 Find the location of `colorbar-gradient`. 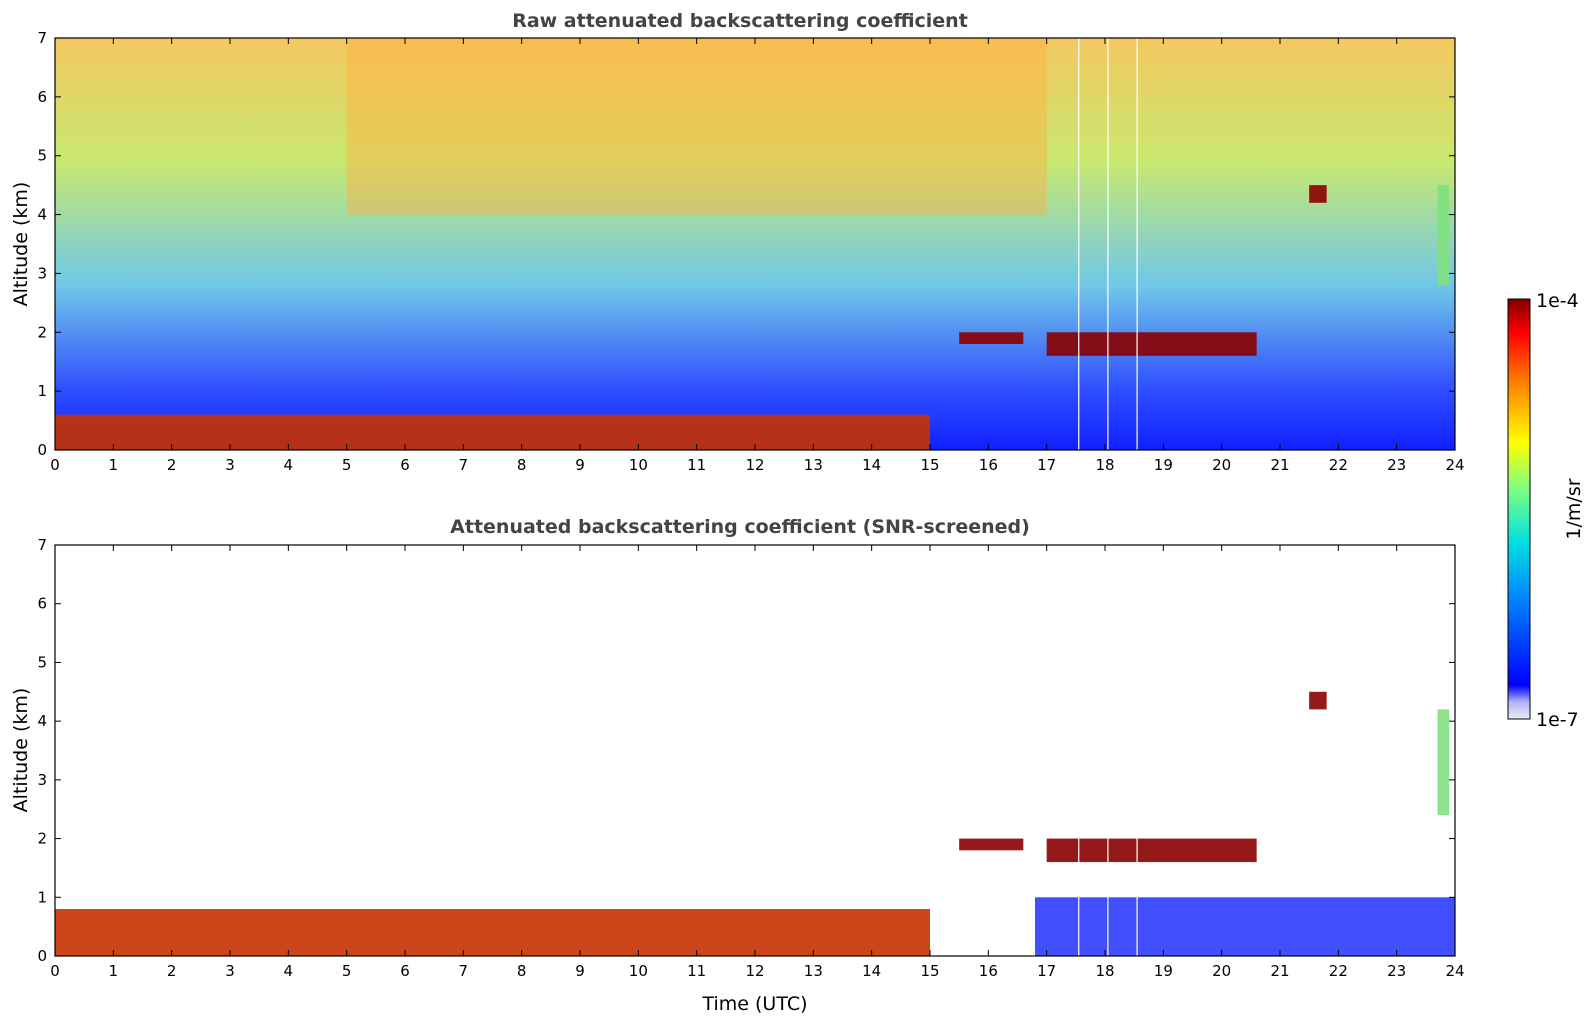

colorbar-gradient is located at coordinates (1519, 509).